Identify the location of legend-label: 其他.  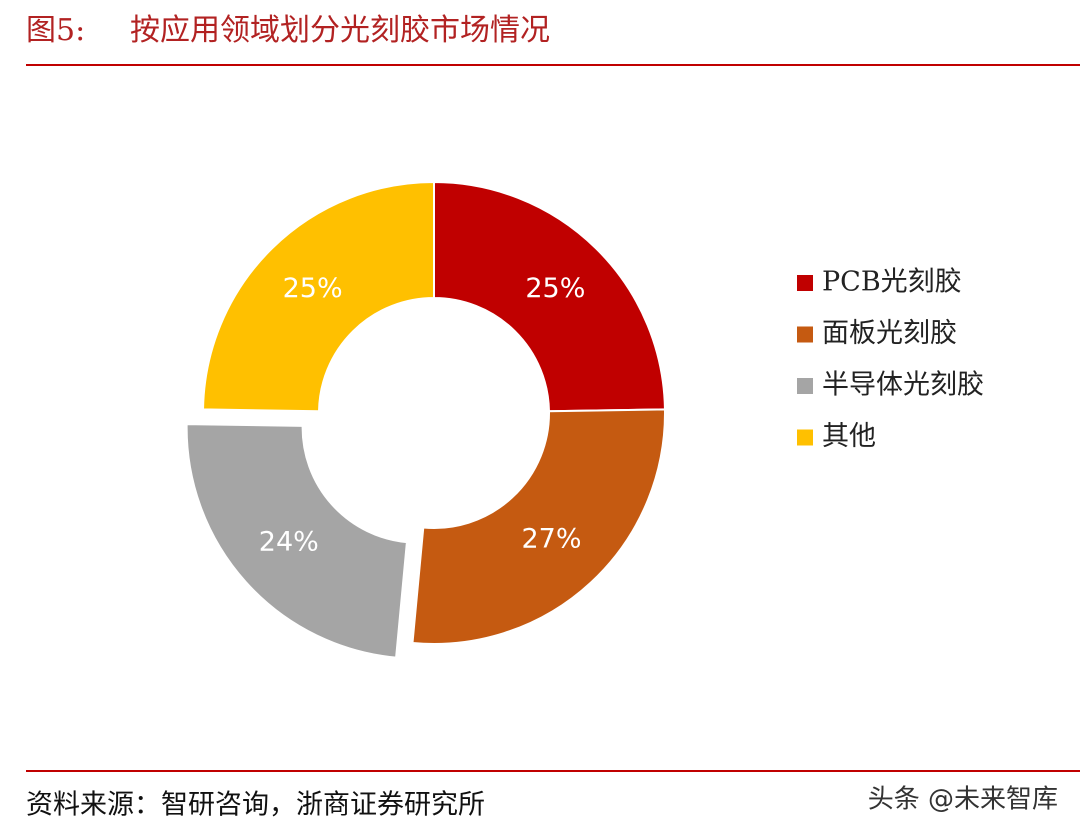
(849, 436).